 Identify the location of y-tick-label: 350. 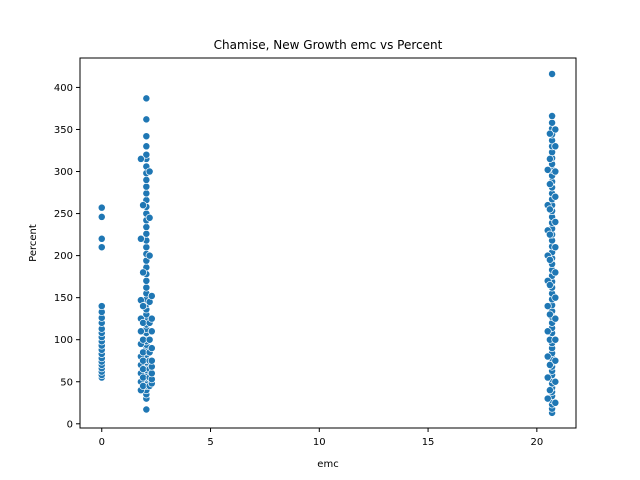
(63, 130).